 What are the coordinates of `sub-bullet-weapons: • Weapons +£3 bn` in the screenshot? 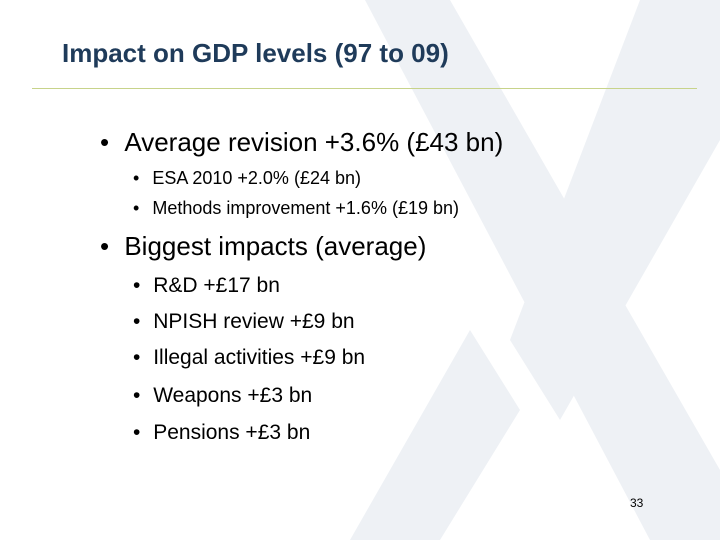 It's located at (222, 396).